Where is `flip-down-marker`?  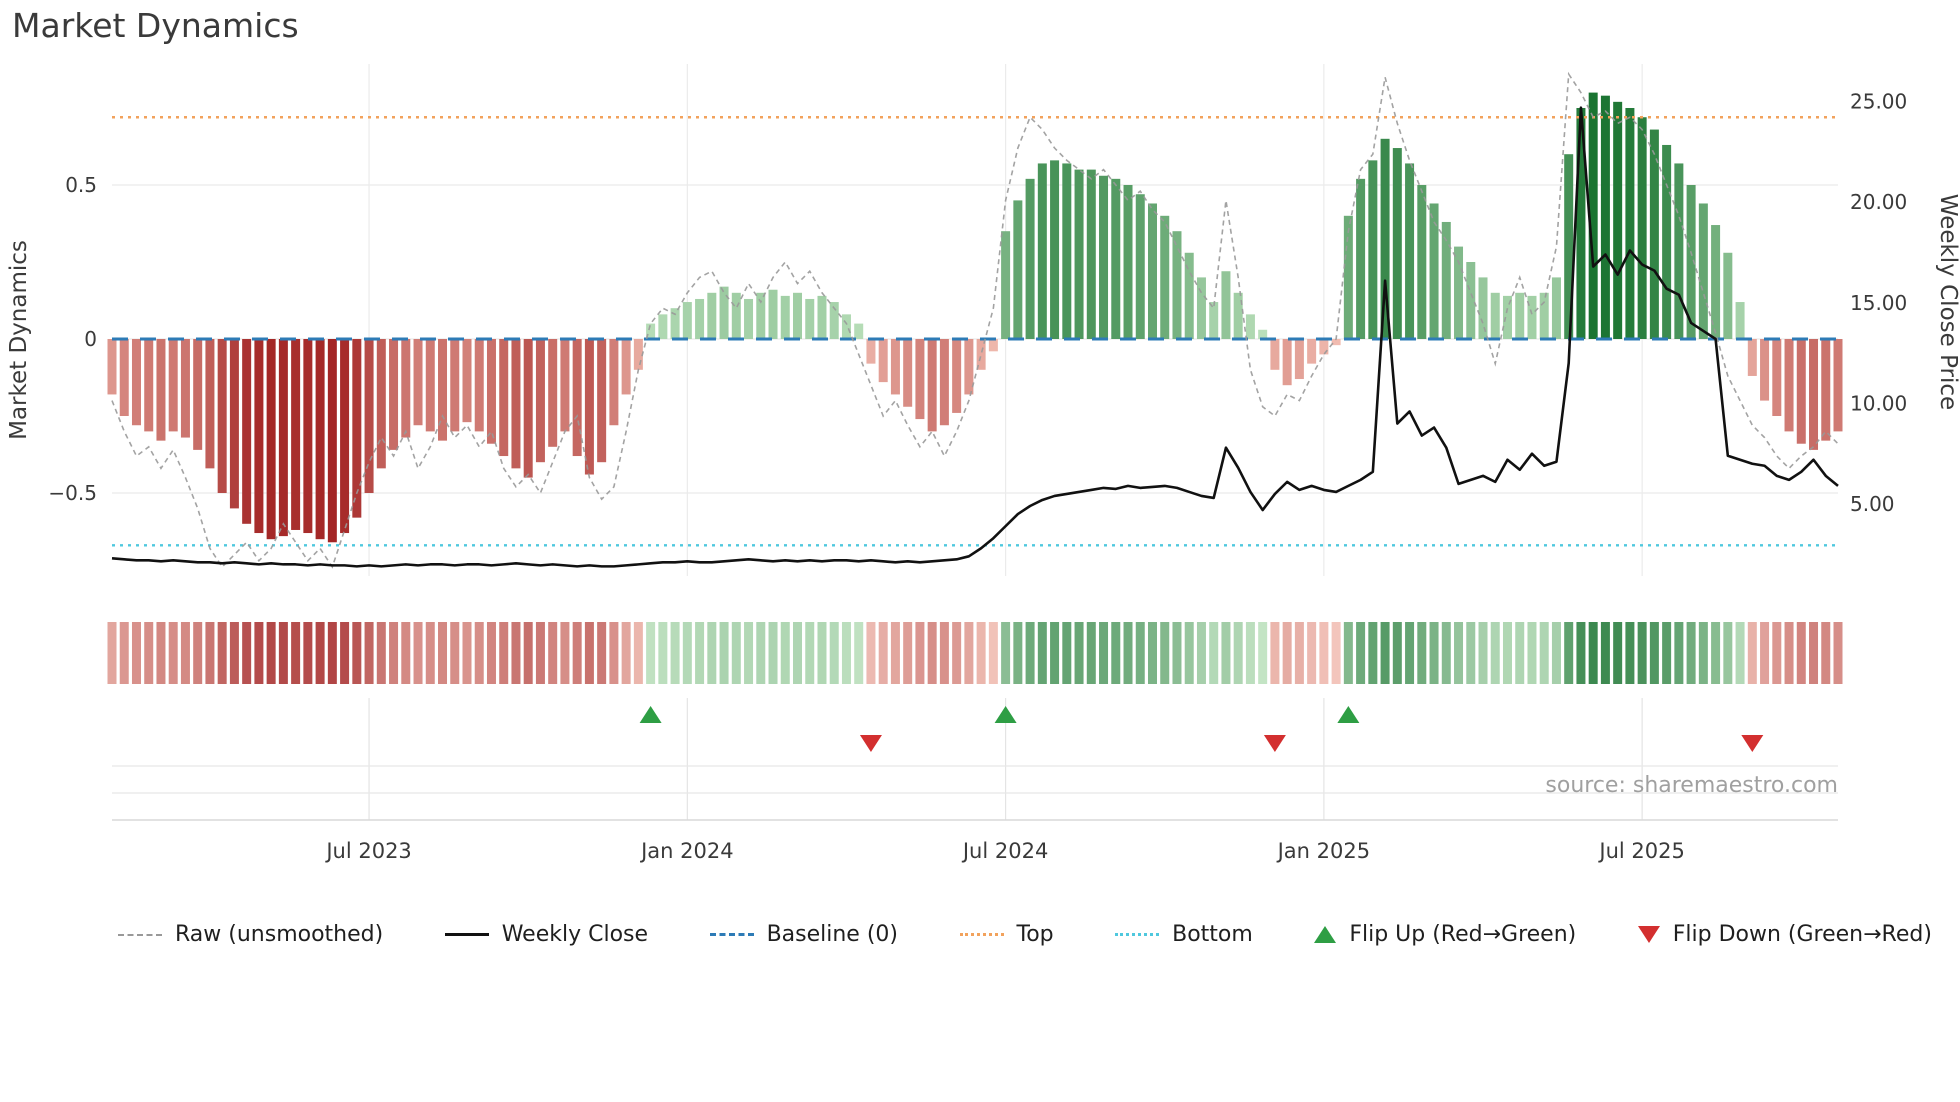 flip-down-marker is located at coordinates (870, 743).